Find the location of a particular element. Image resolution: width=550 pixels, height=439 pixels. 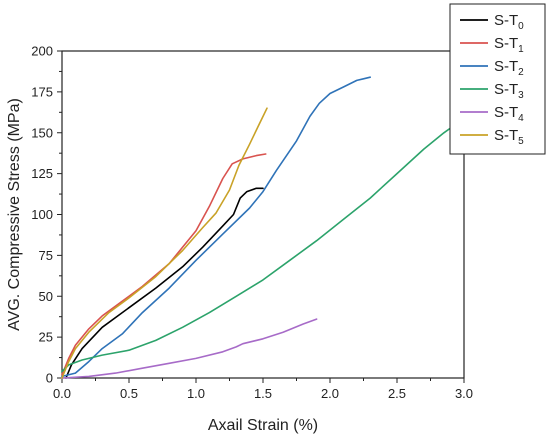

legend-subscript: 2 is located at coordinates (521, 72).